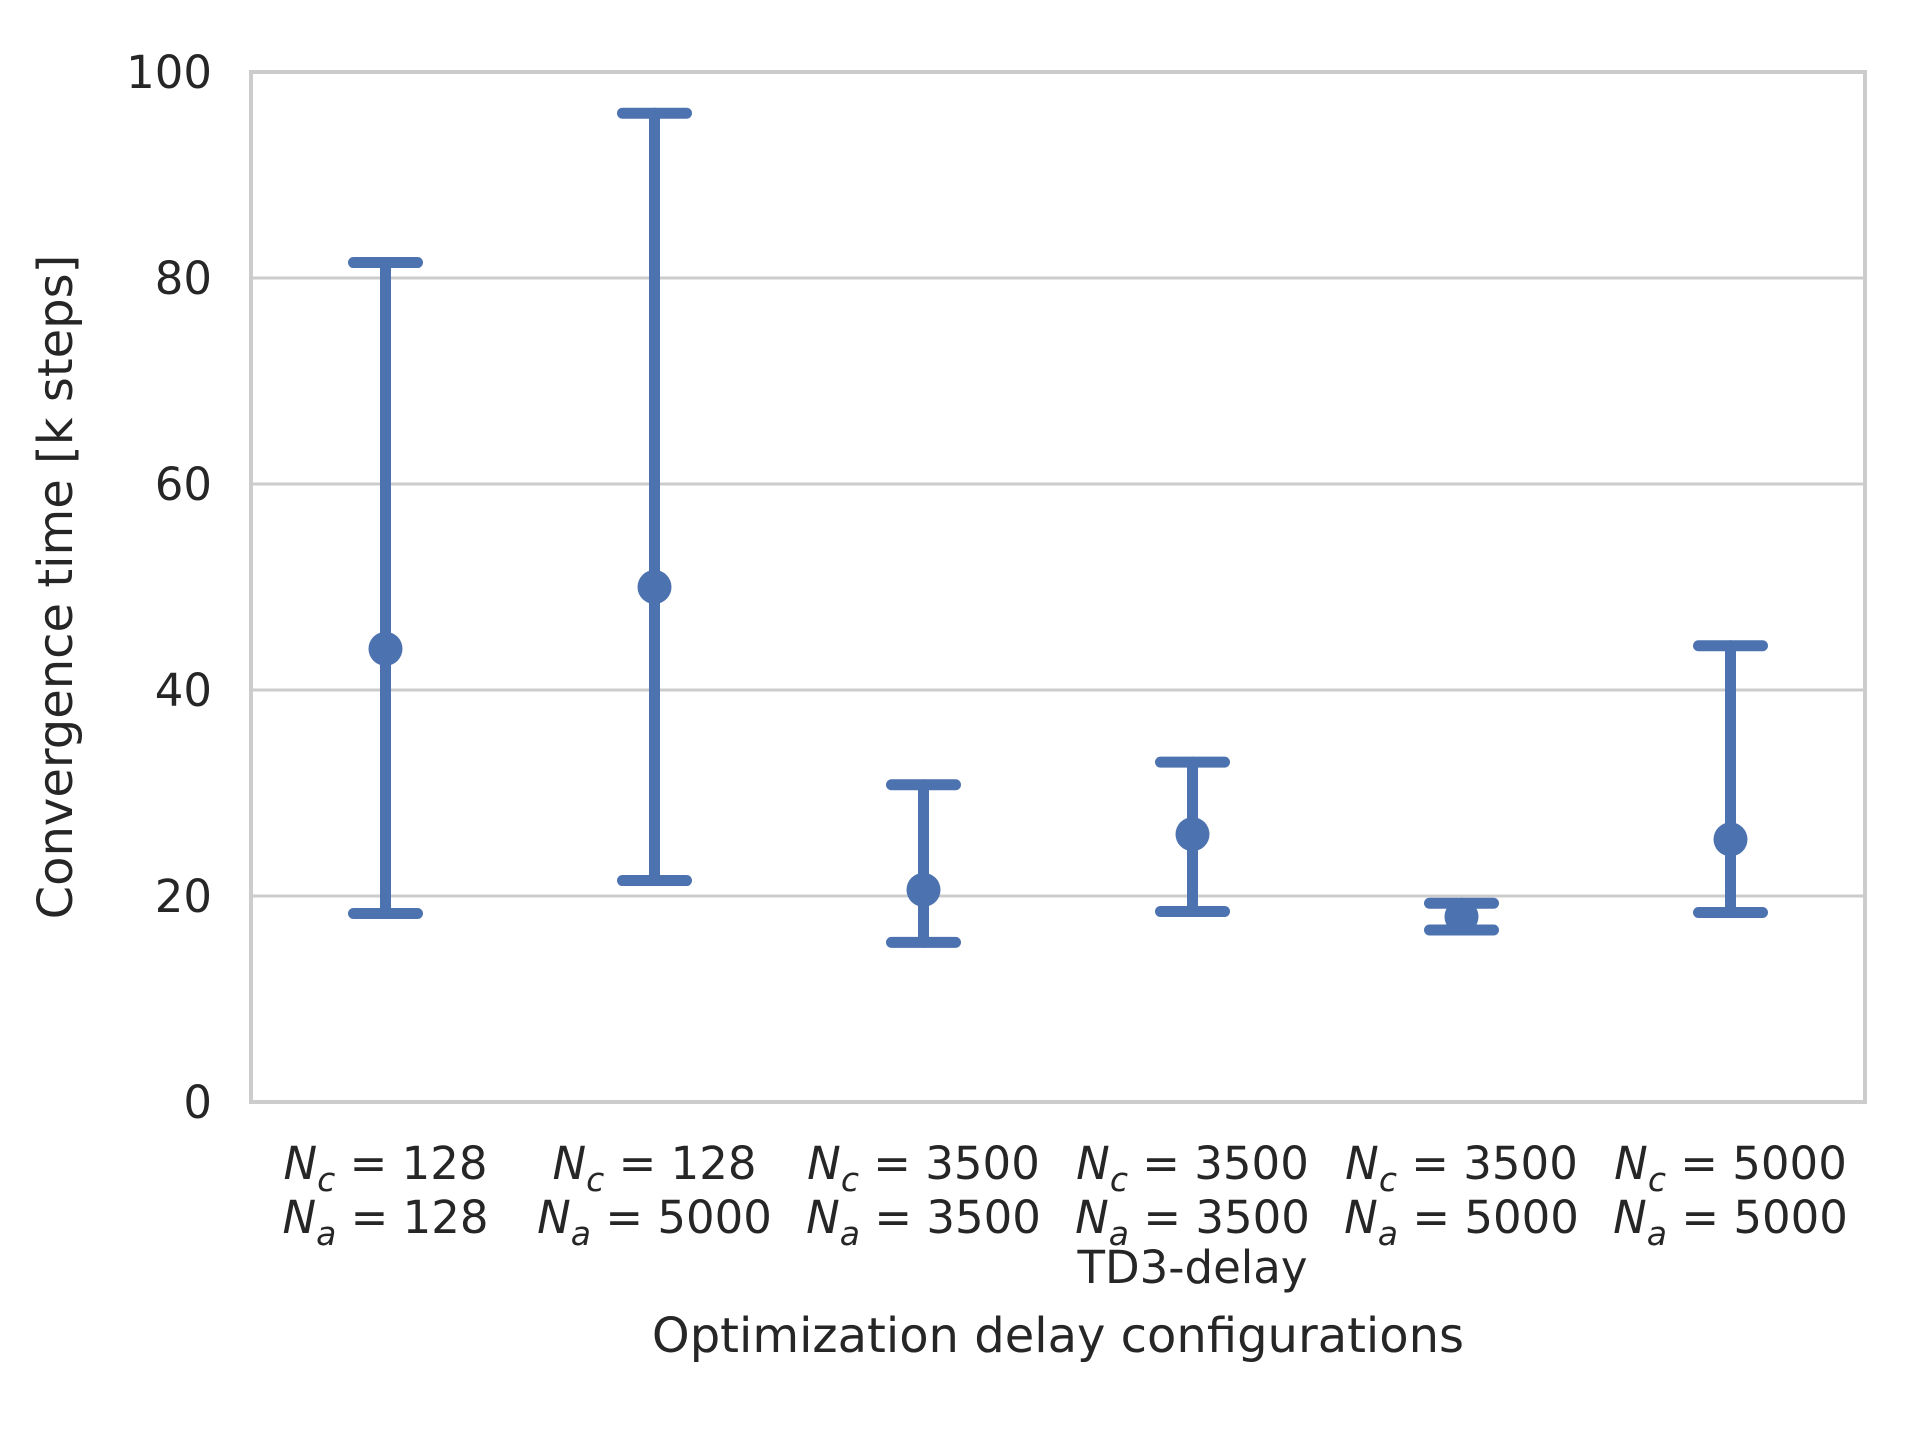  Describe the element at coordinates (169, 587) in the screenshot. I see `y-tick-labels: 0 20 40 60 80 100` at that location.